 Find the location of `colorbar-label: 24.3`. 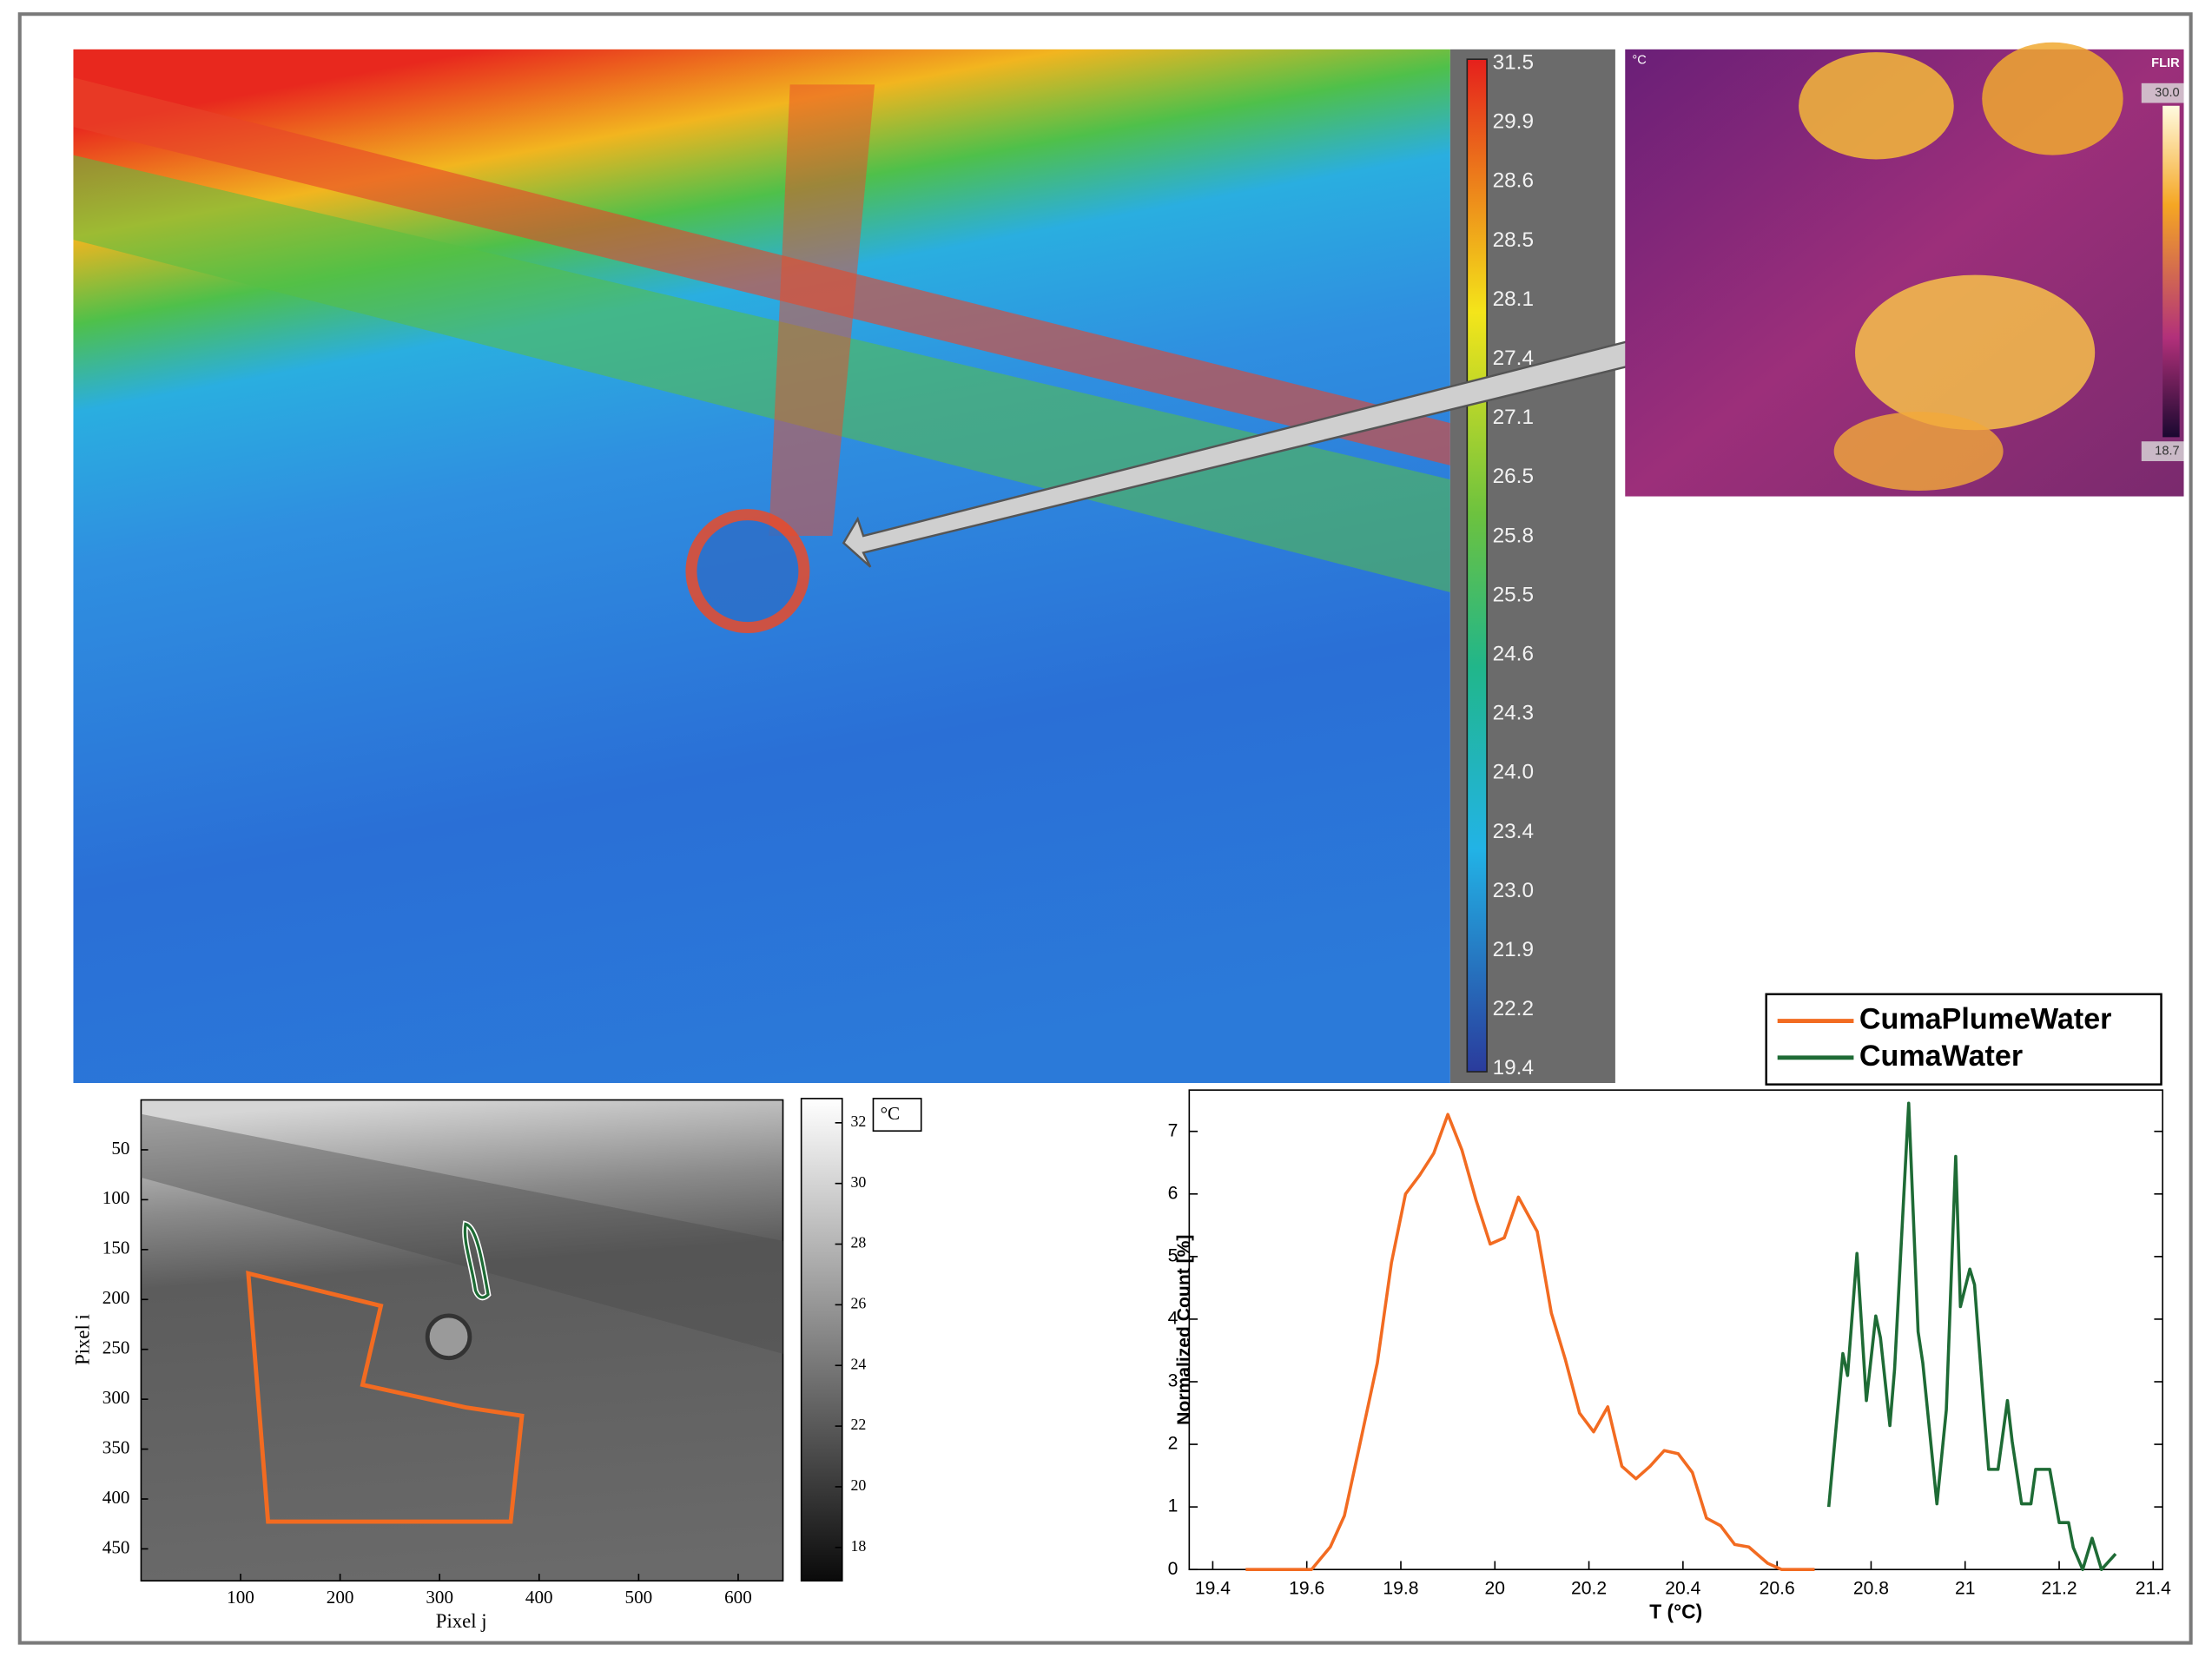

colorbar-label: 24.3 is located at coordinates (1513, 713).